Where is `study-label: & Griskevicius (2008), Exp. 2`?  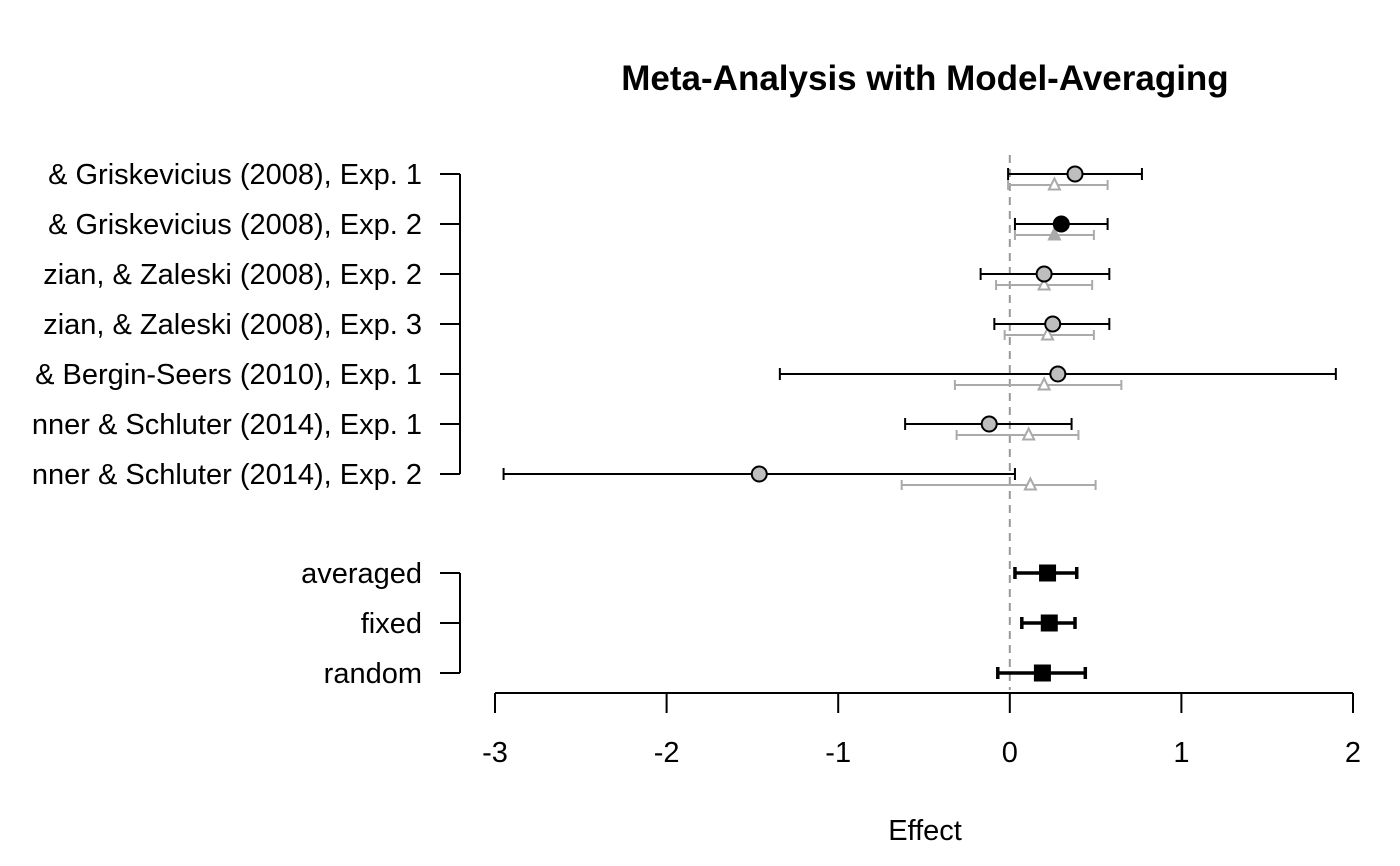
study-label: & Griskevicius (2008), Exp. 2 is located at coordinates (235, 225).